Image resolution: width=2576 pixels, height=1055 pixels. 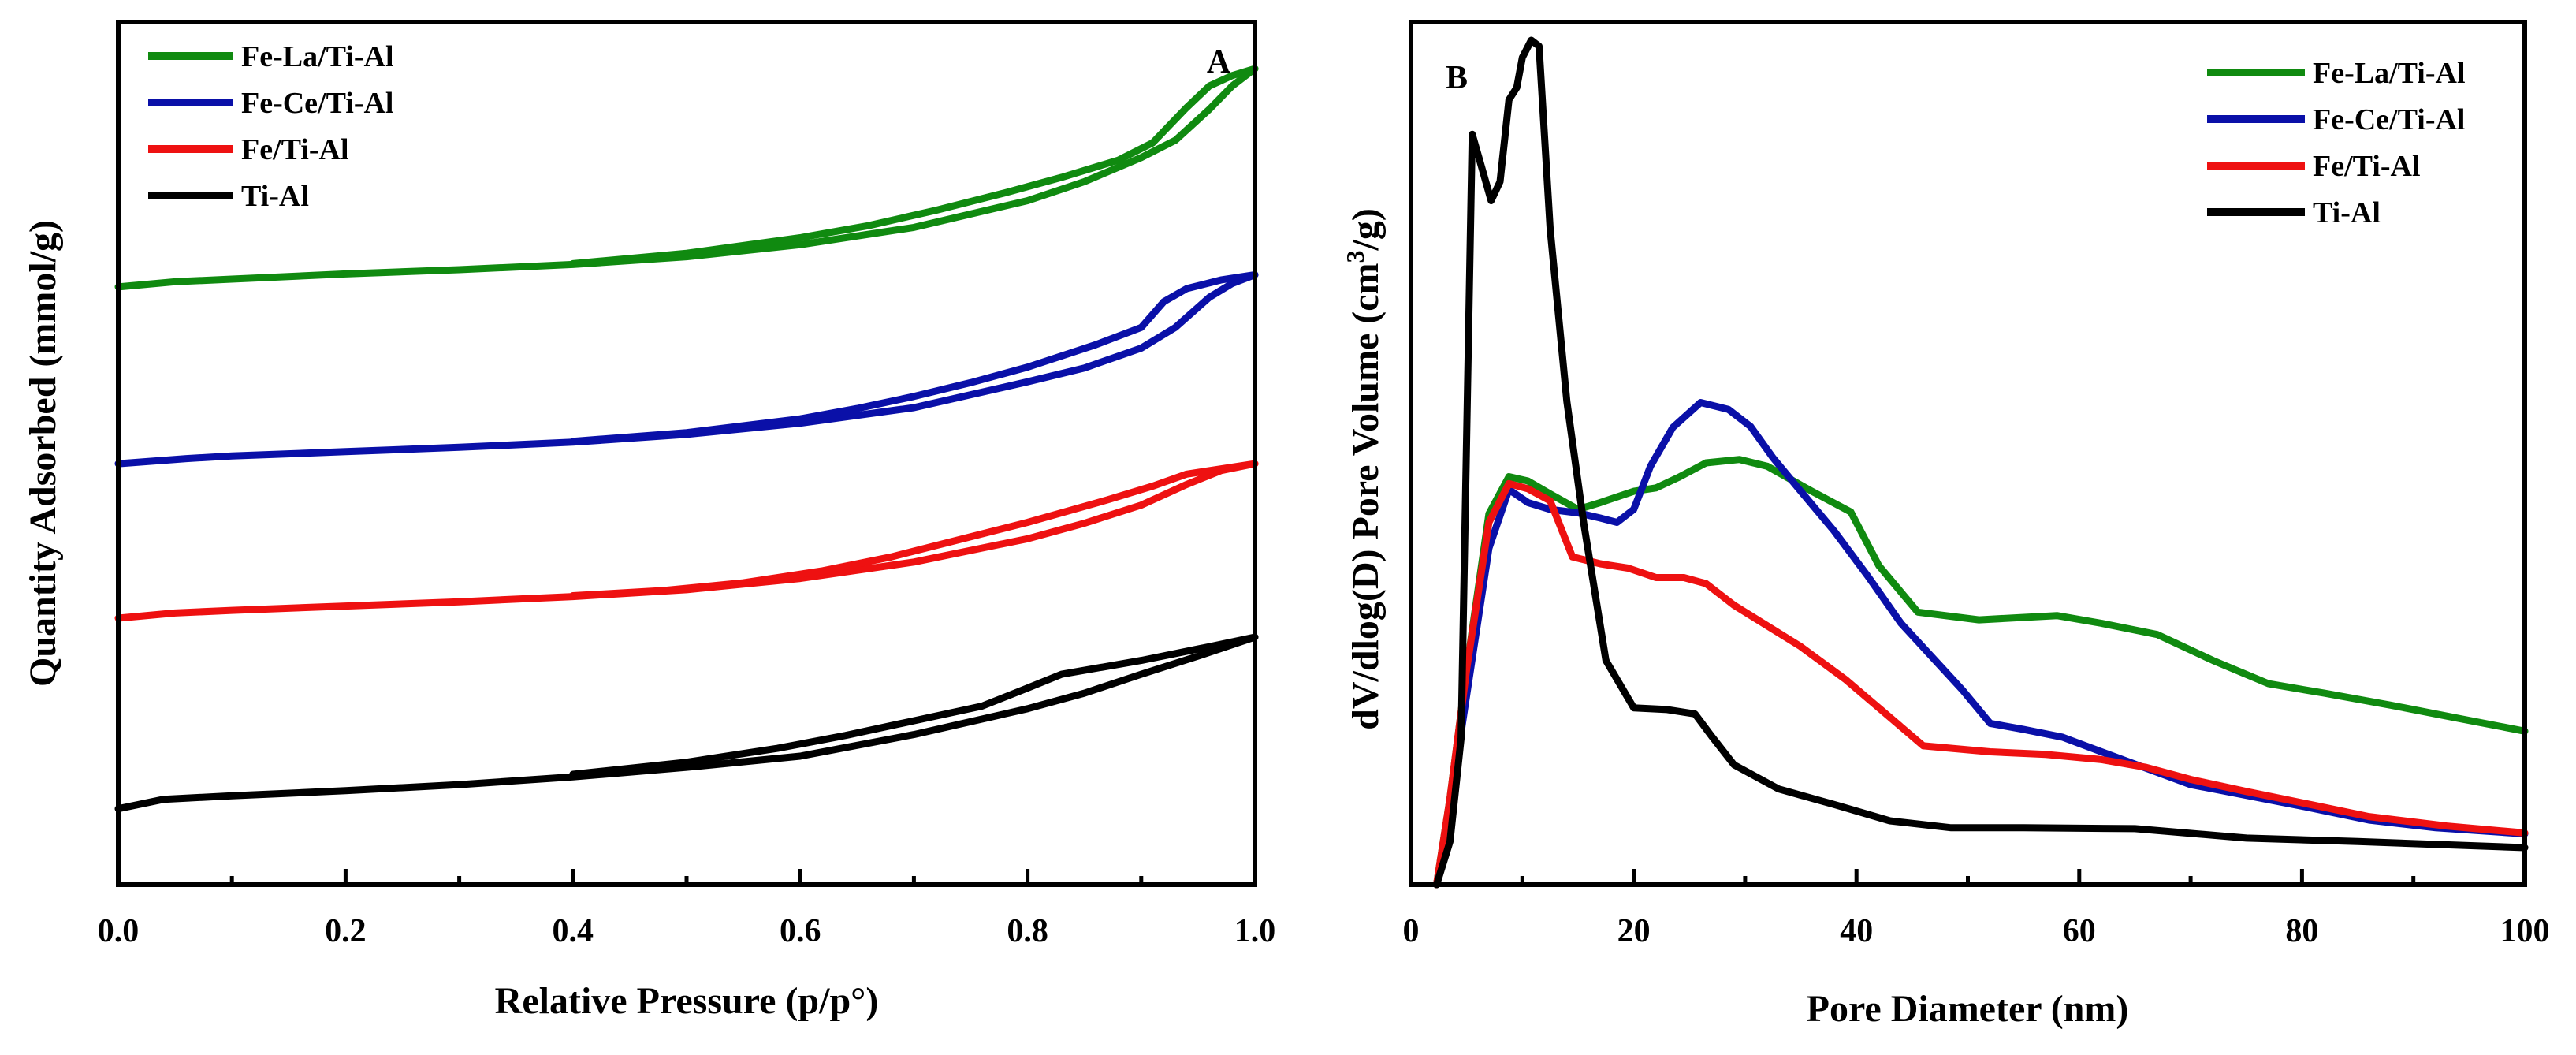 What do you see at coordinates (573, 931) in the screenshot?
I see `panel-a-x-tick-label: 0.4` at bounding box center [573, 931].